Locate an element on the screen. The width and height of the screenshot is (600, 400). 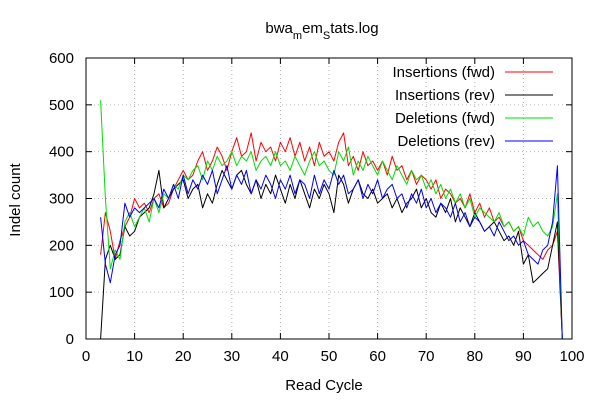
x-tick-label: 20 is located at coordinates (183, 356).